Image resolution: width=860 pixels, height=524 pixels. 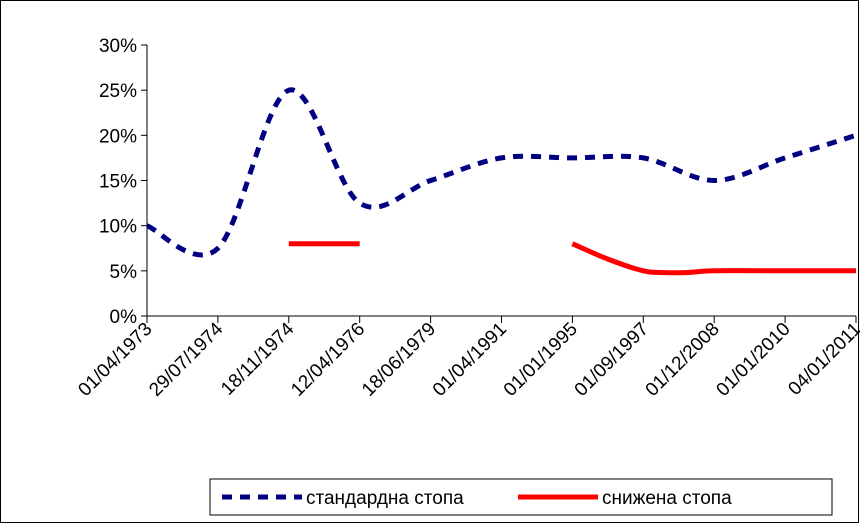 I want to click on legend-box, so click(x=521, y=497).